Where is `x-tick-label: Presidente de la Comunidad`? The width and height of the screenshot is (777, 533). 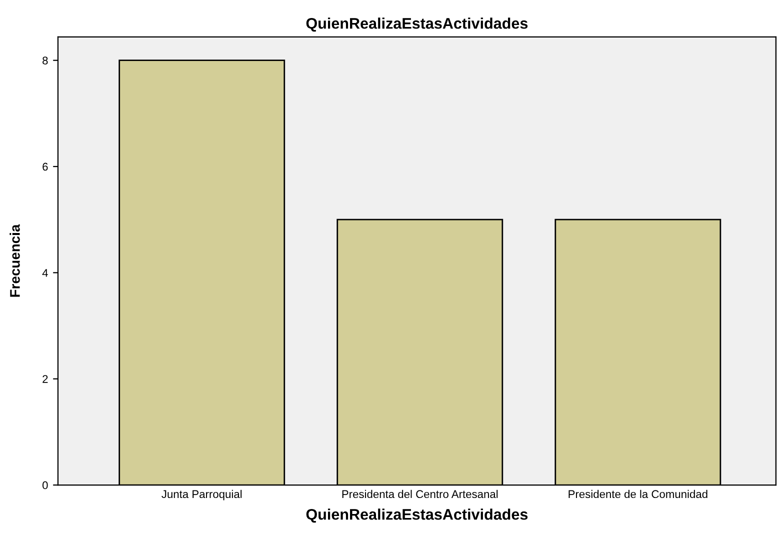 x-tick-label: Presidente de la Comunidad is located at coordinates (638, 494).